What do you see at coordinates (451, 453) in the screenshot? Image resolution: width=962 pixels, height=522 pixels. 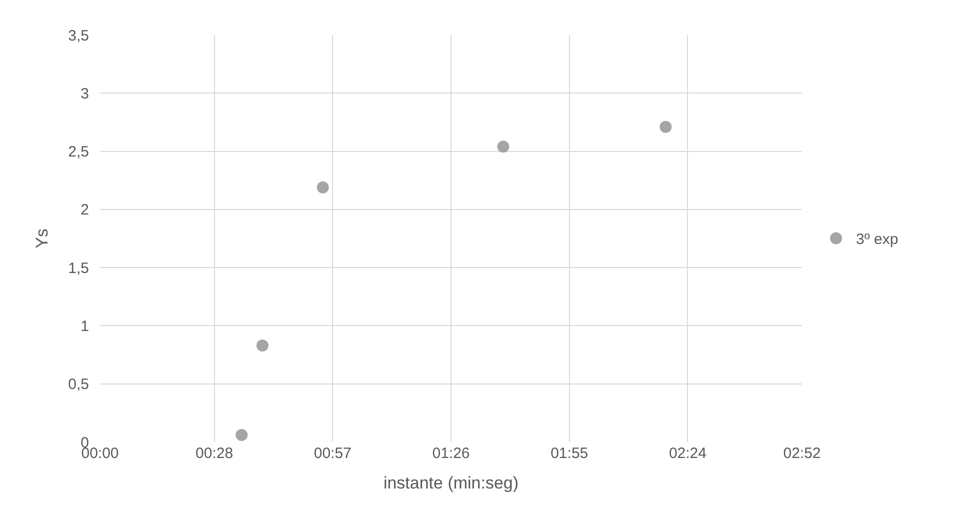 I see `x-tick-label: 01:26` at bounding box center [451, 453].